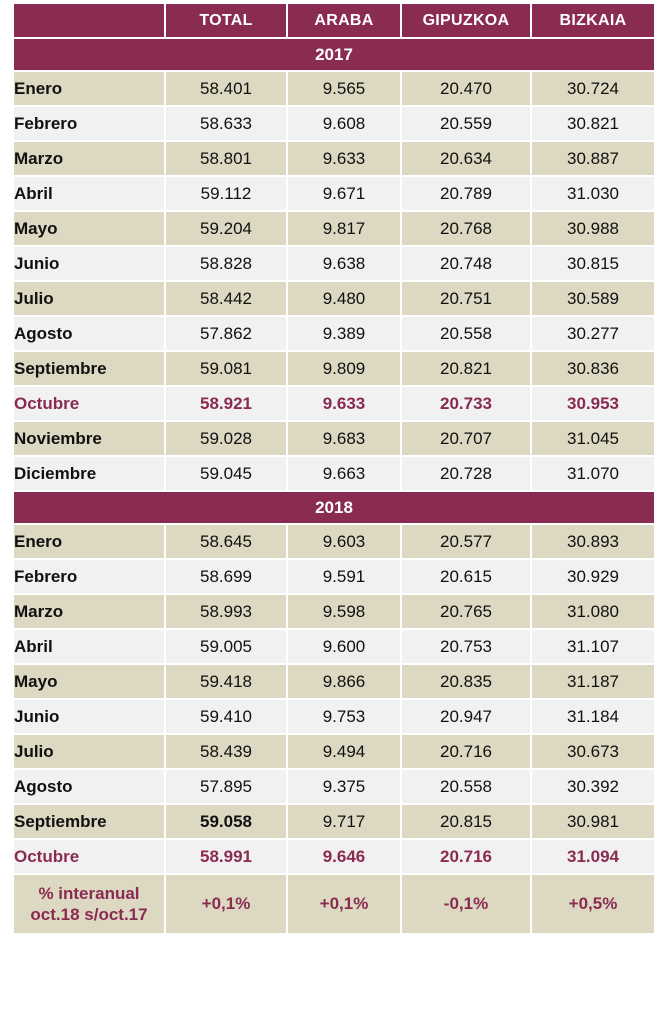  What do you see at coordinates (466, 576) in the screenshot?
I see `value-gipuzkoa: 20.615` at bounding box center [466, 576].